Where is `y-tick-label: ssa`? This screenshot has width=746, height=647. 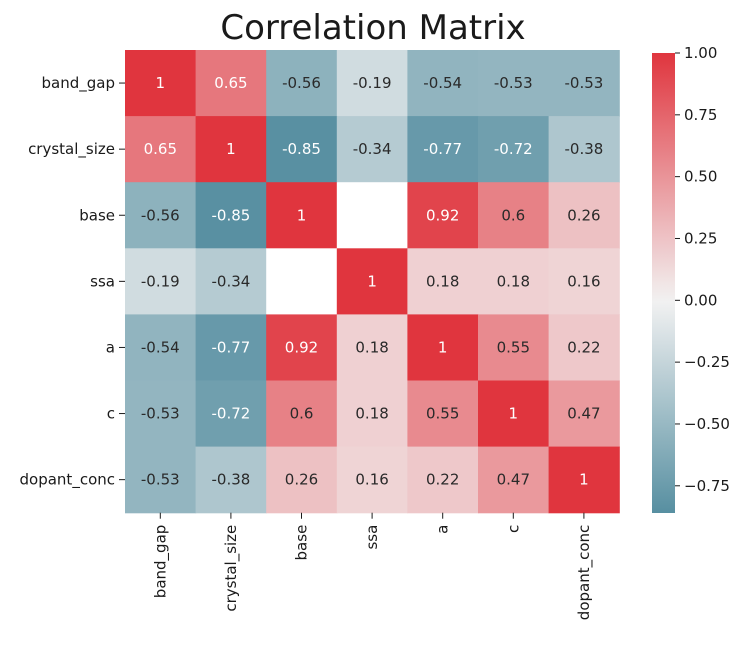
y-tick-label: ssa is located at coordinates (102, 281).